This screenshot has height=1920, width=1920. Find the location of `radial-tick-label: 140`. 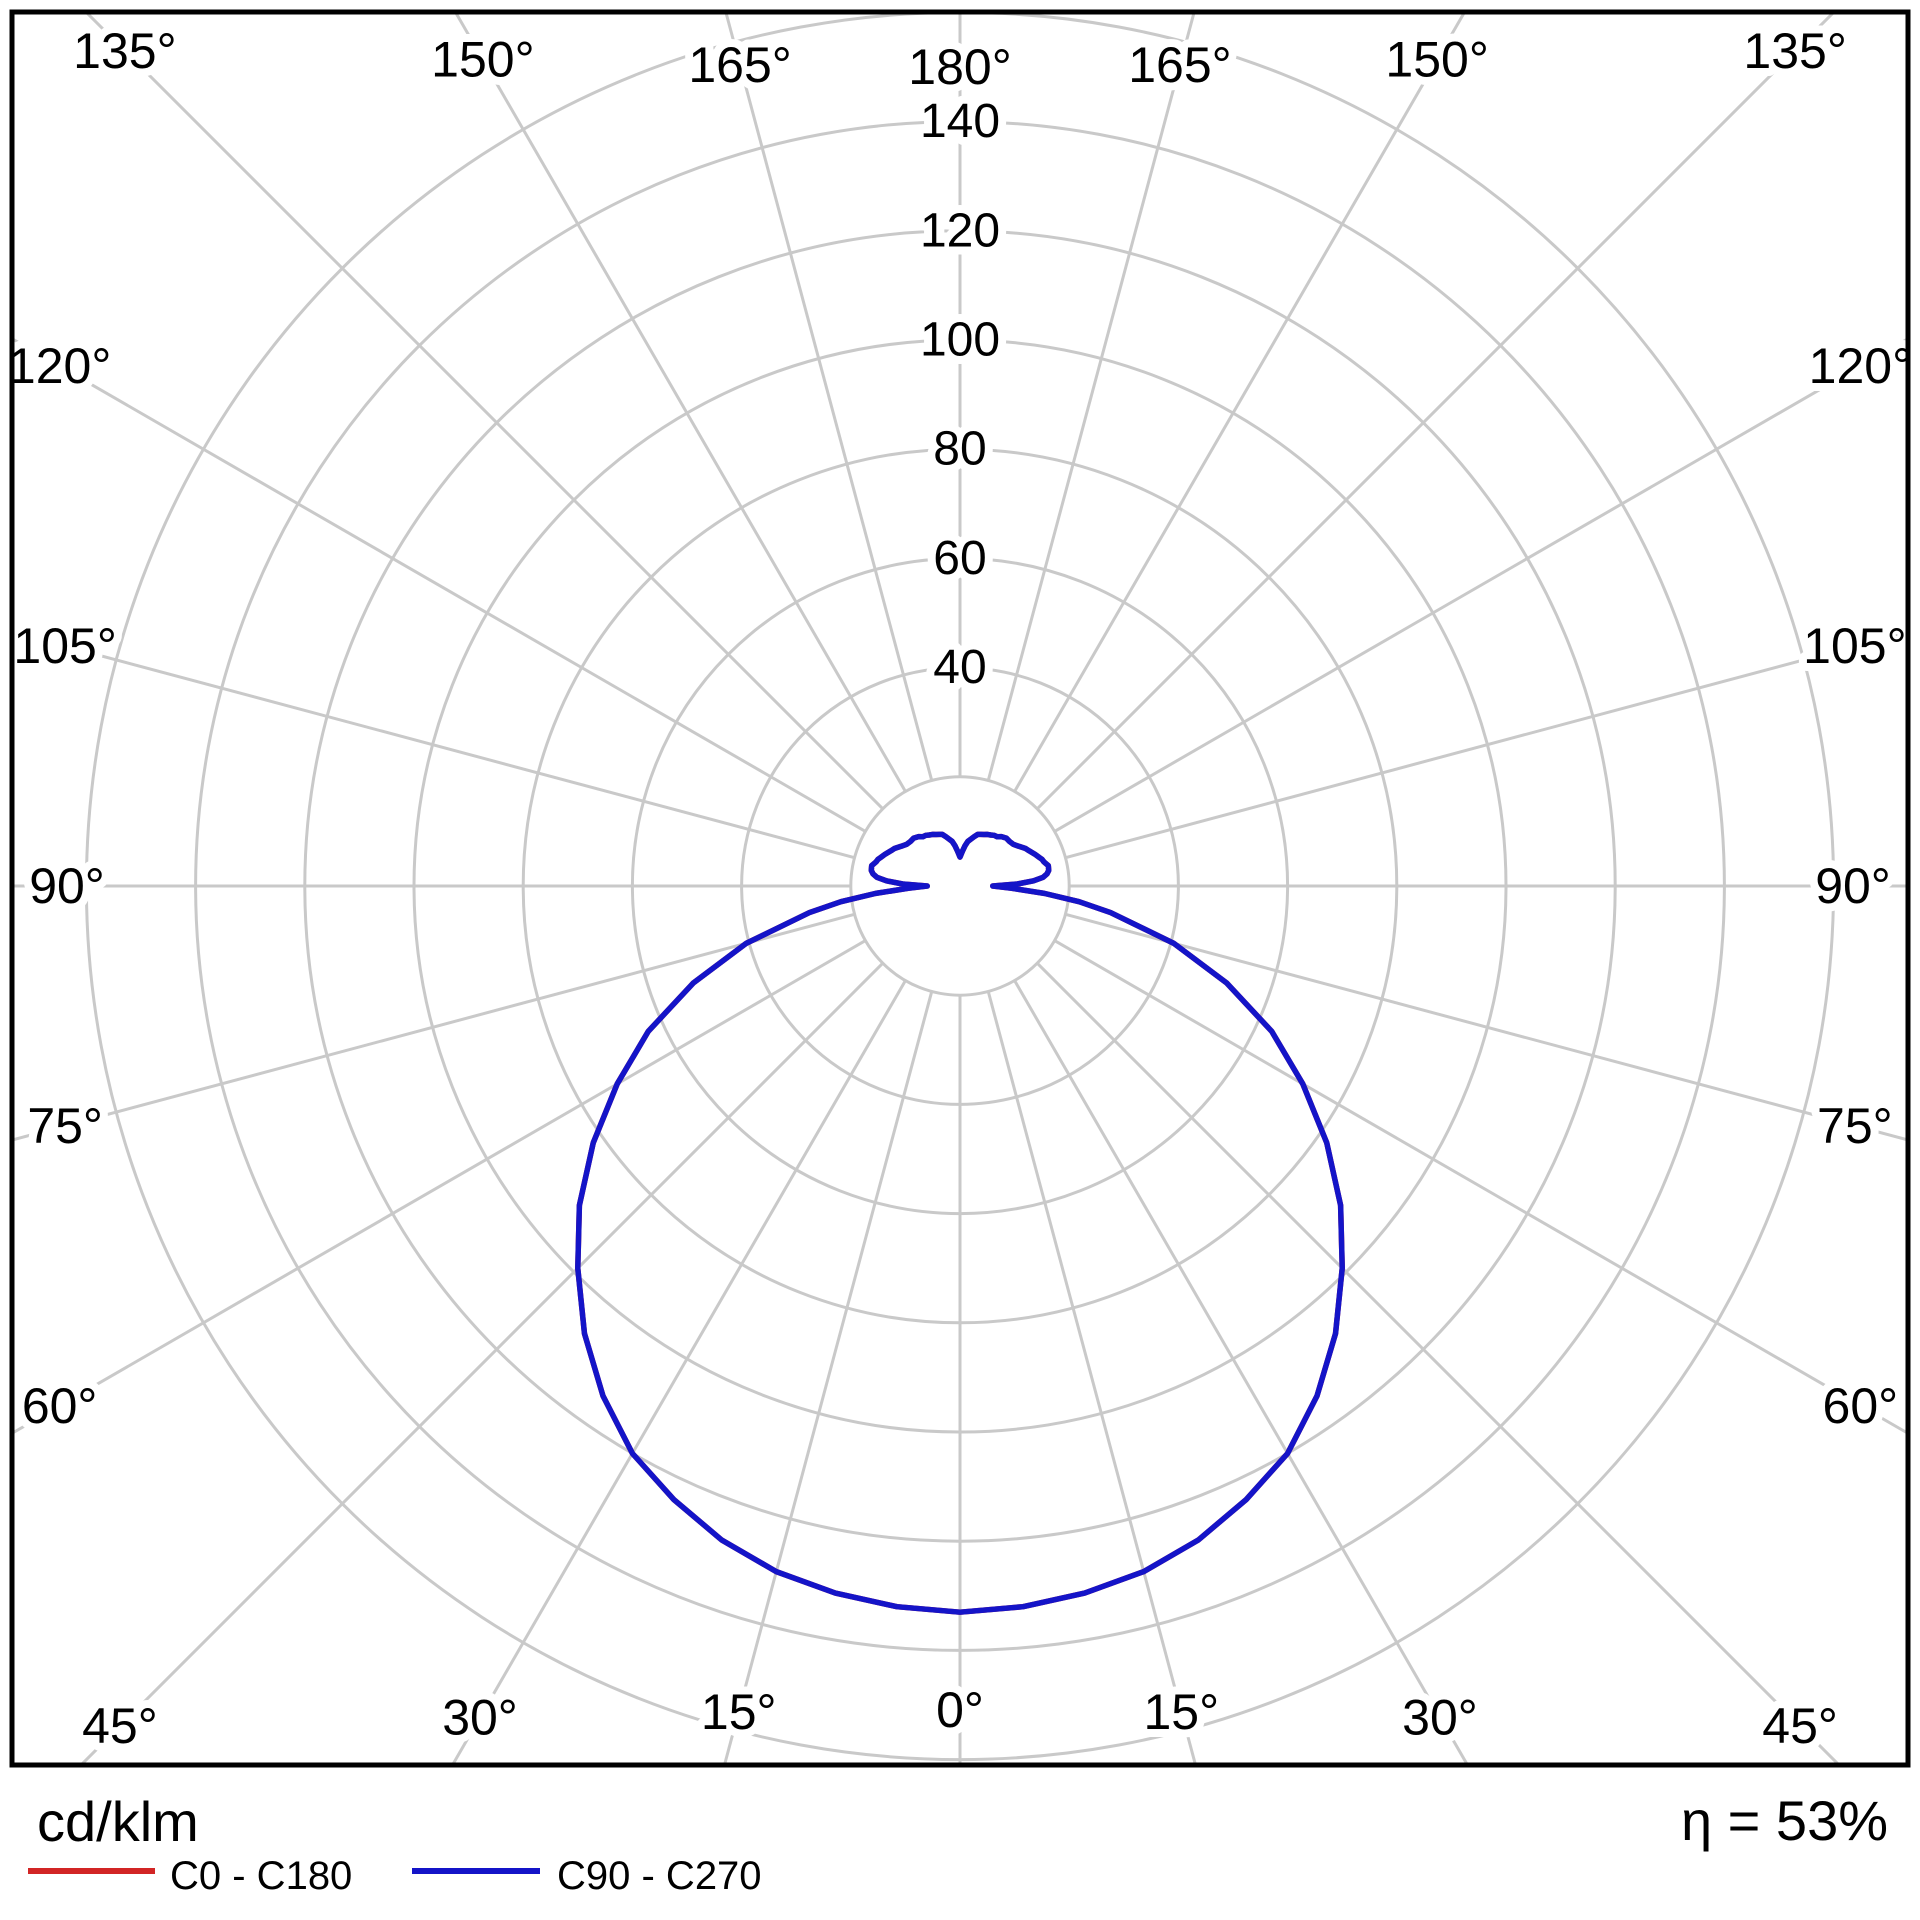

radial-tick-label: 140 is located at coordinates (960, 121).